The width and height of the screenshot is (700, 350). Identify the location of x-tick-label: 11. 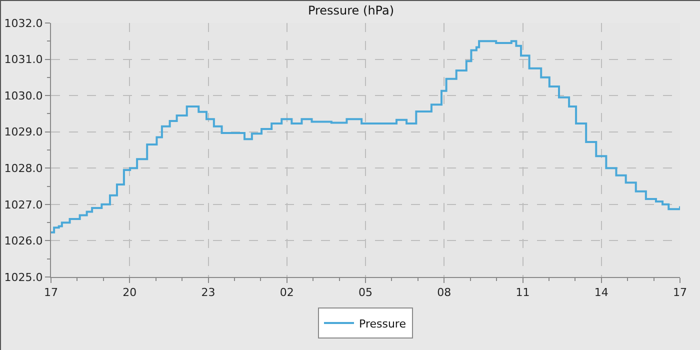
(523, 293).